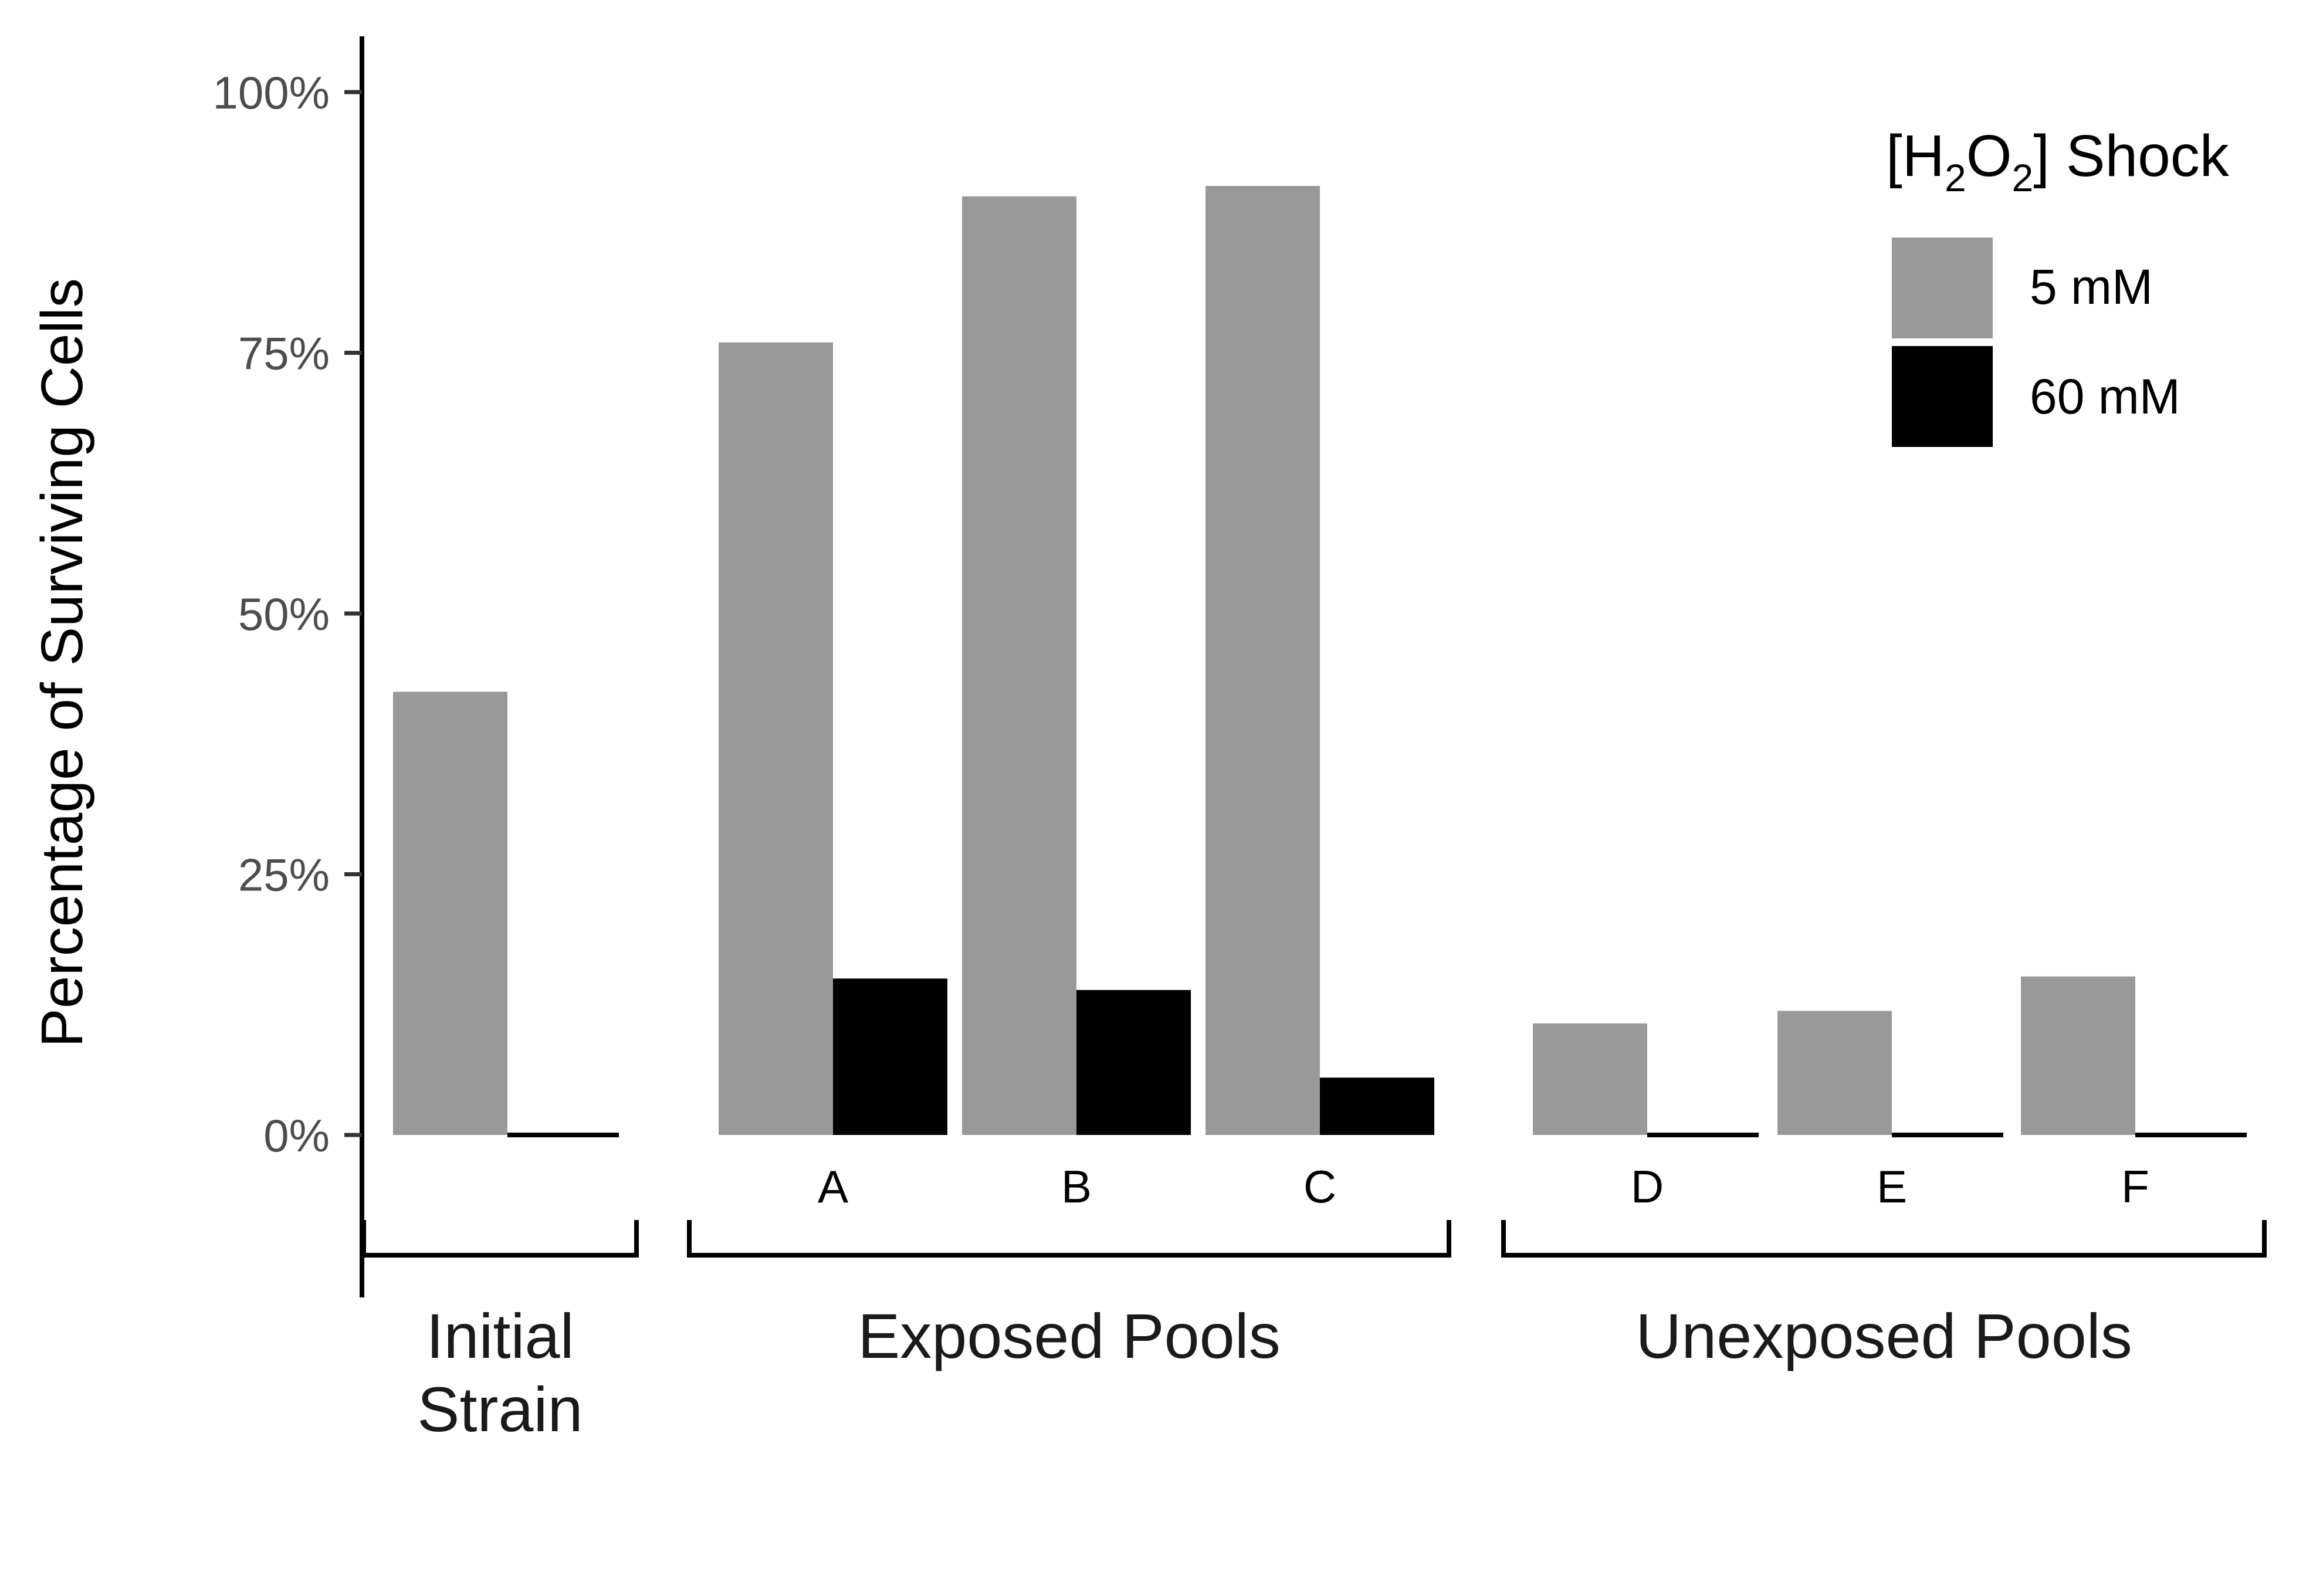 The width and height of the screenshot is (2306, 1596). Describe the element at coordinates (1483, 1186) in the screenshot. I see `category-labels: A B C D E F` at that location.